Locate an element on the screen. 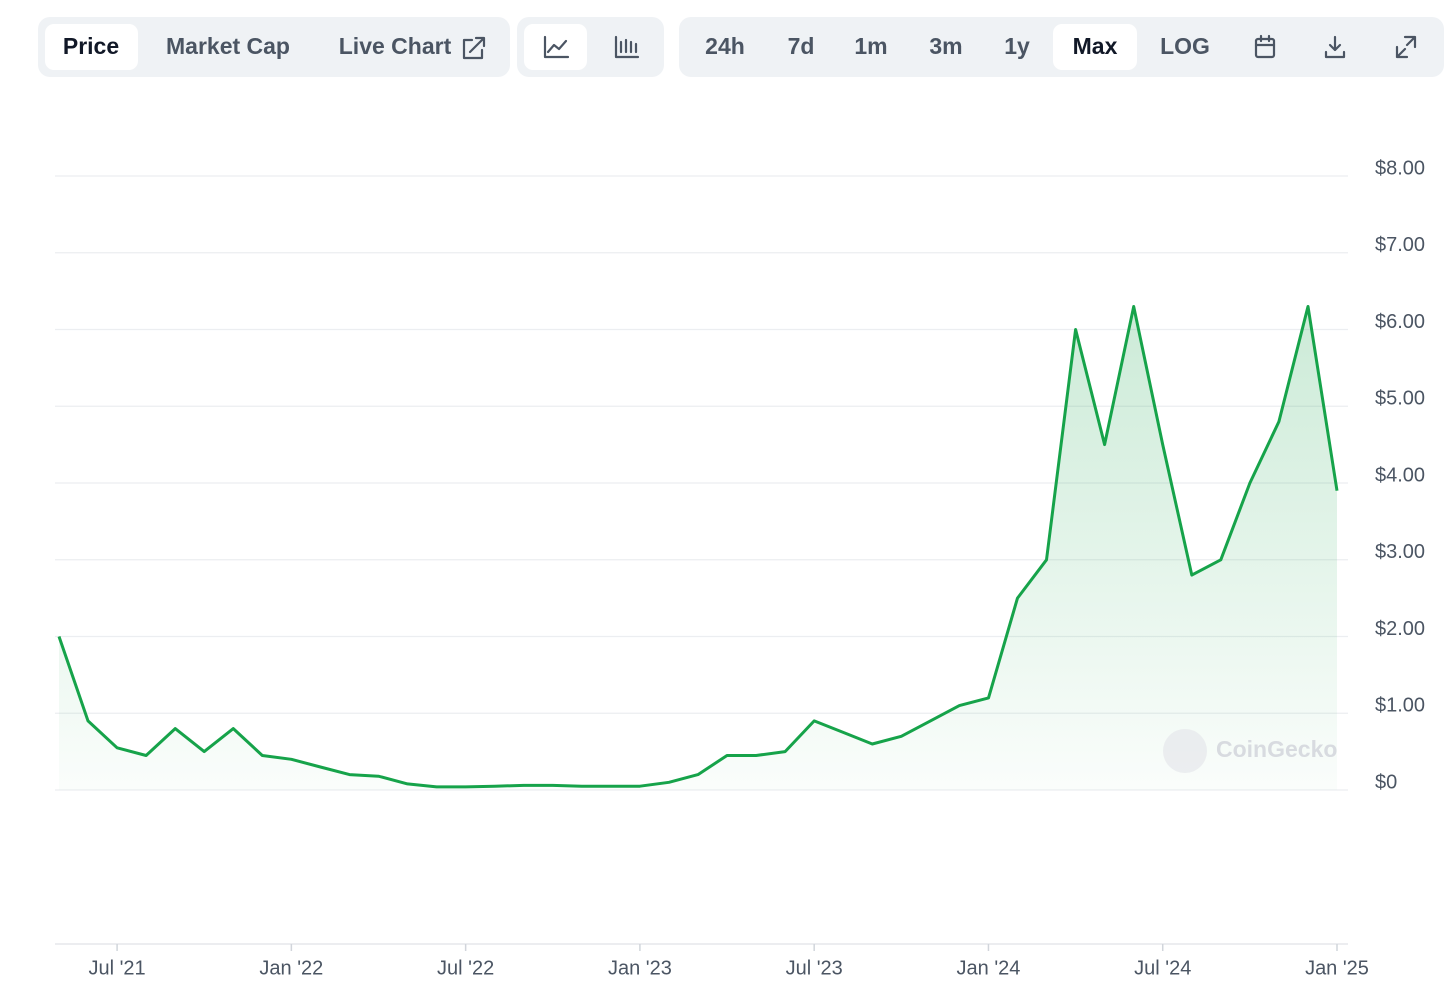 The image size is (1456, 1007). range: 1m is located at coordinates (870, 46).